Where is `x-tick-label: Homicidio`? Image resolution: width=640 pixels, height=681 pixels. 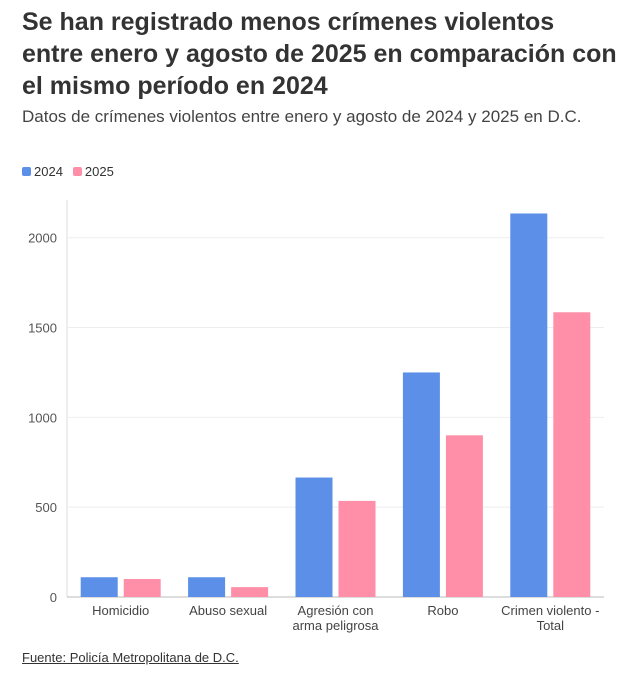
x-tick-label: Homicidio is located at coordinates (121, 610).